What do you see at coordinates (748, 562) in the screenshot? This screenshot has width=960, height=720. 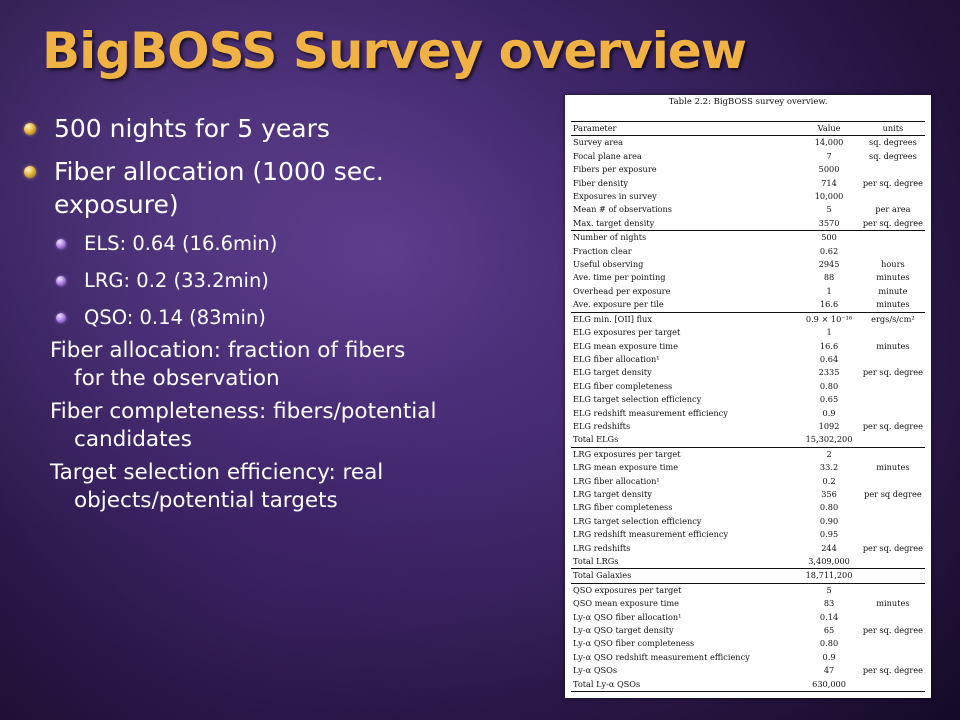 I see `table-row: Total LRGs 3,409,000` at bounding box center [748, 562].